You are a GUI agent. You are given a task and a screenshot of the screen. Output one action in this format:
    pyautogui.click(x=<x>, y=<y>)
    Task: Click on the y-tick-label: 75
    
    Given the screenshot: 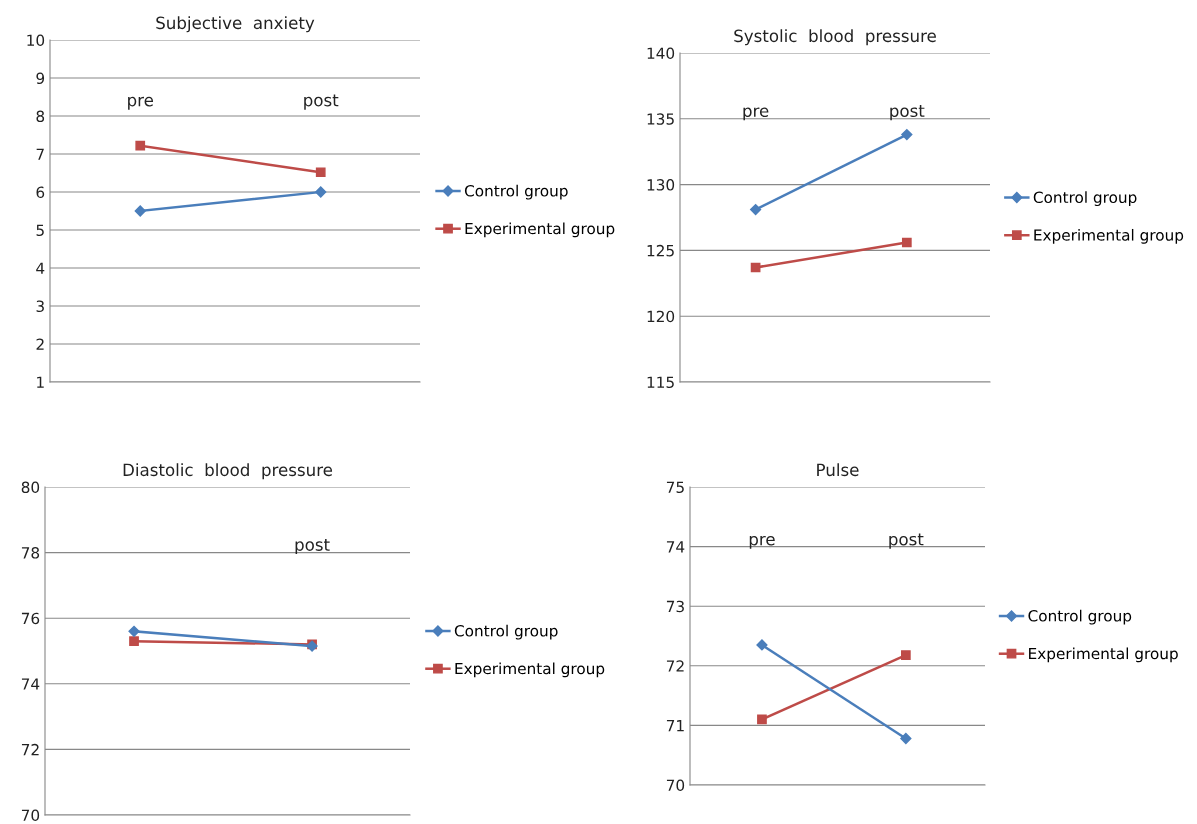 What is the action you would take?
    pyautogui.click(x=675, y=487)
    